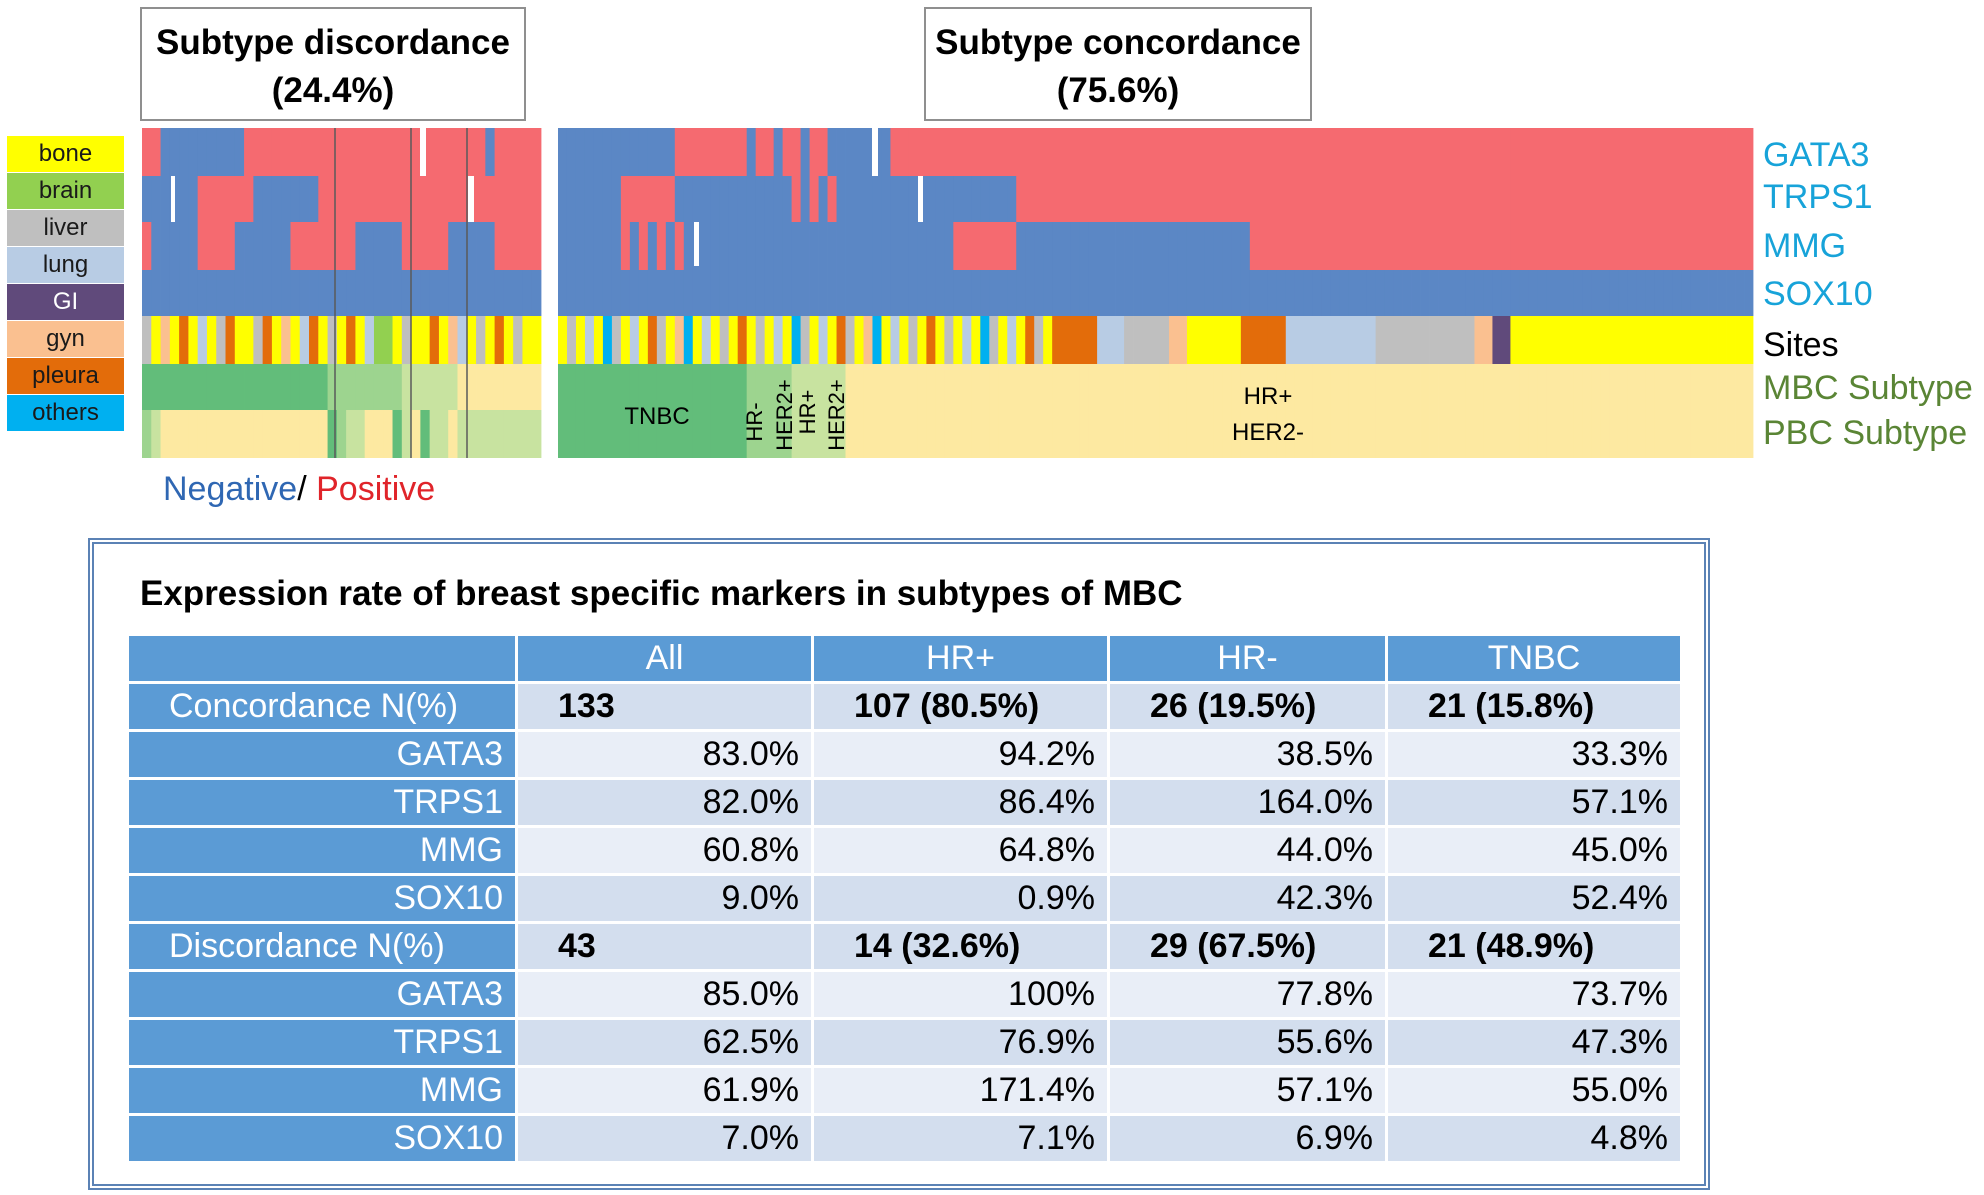  What do you see at coordinates (333, 90) in the screenshot?
I see `discordance-value: (24.4%)` at bounding box center [333, 90].